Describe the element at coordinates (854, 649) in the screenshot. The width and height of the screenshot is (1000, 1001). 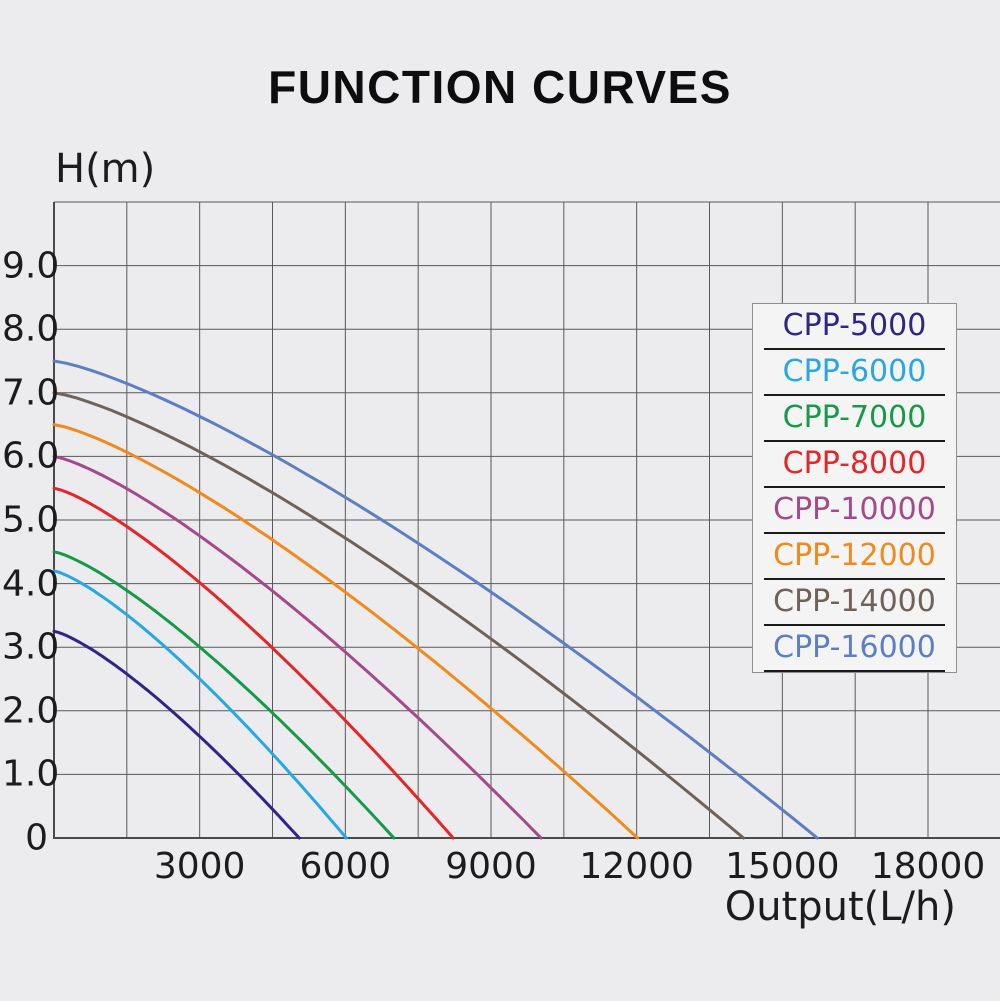
I see `legend-item-cpp-16000: CPP-16000` at that location.